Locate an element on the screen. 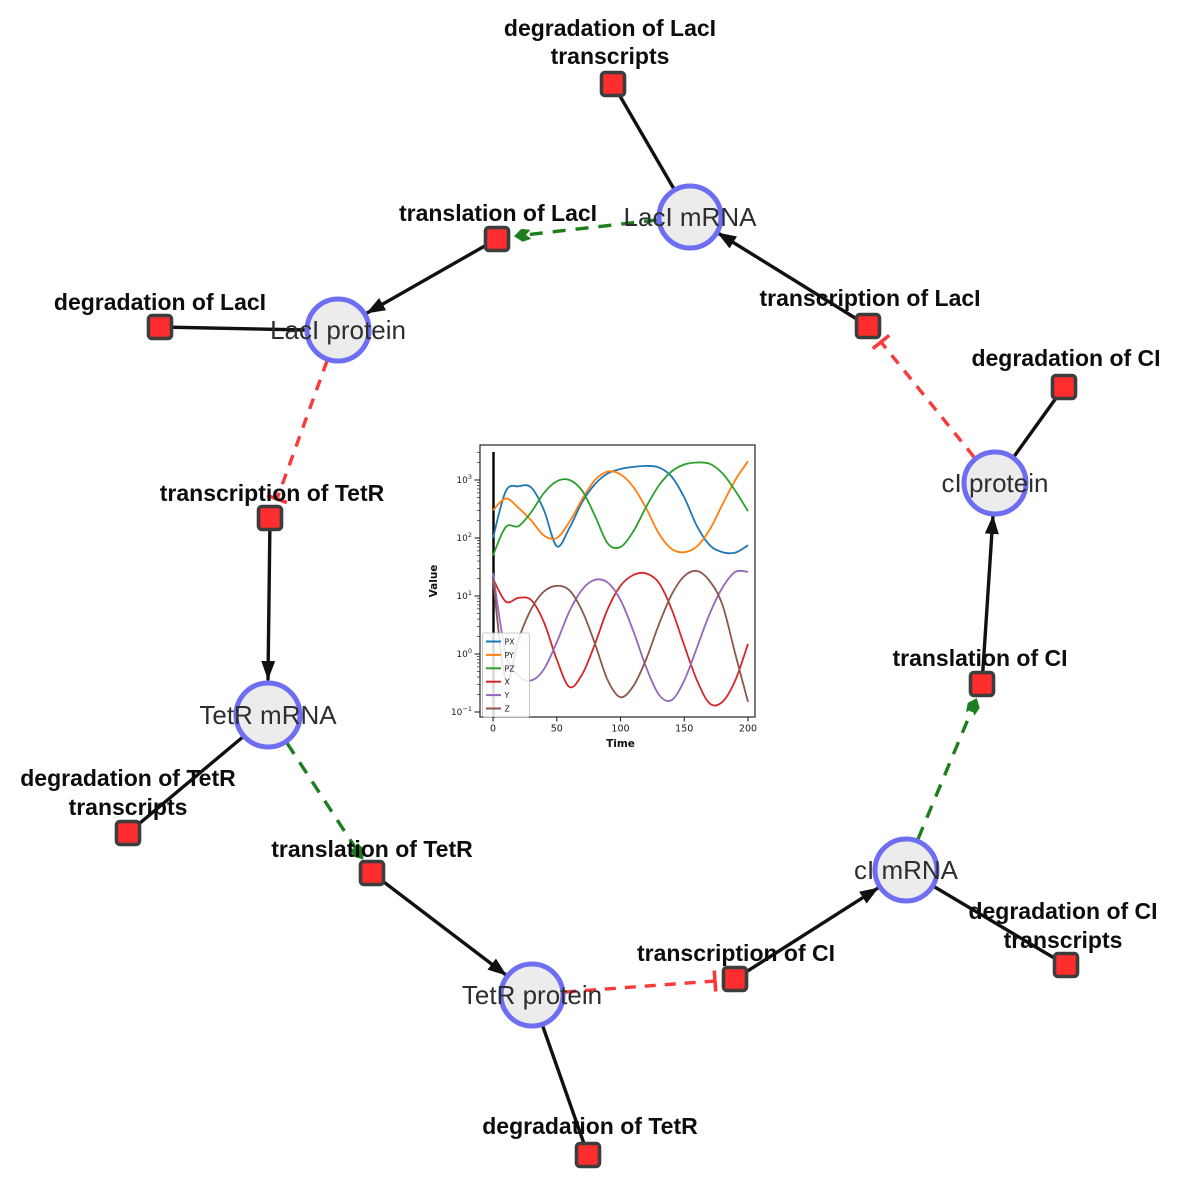  y-tick-label: 10⁰ is located at coordinates (464, 653).